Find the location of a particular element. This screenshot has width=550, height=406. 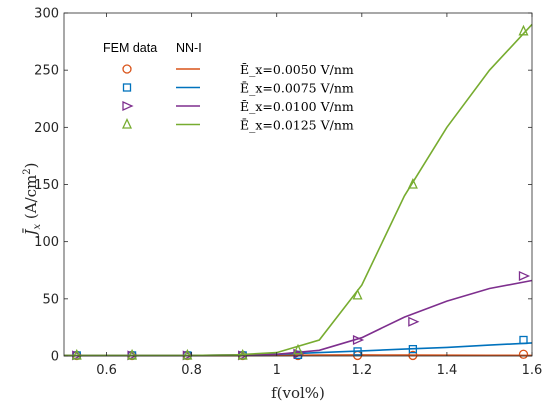

x-tick-label: 1.6 is located at coordinates (532, 370).